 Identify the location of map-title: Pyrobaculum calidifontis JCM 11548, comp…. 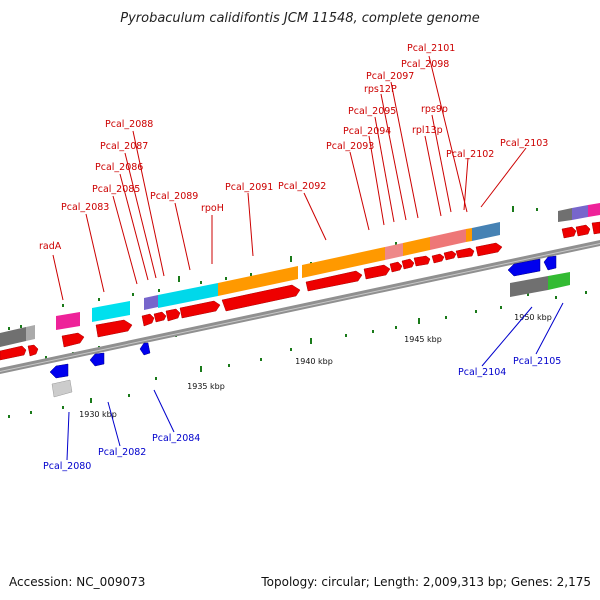
(300, 18).